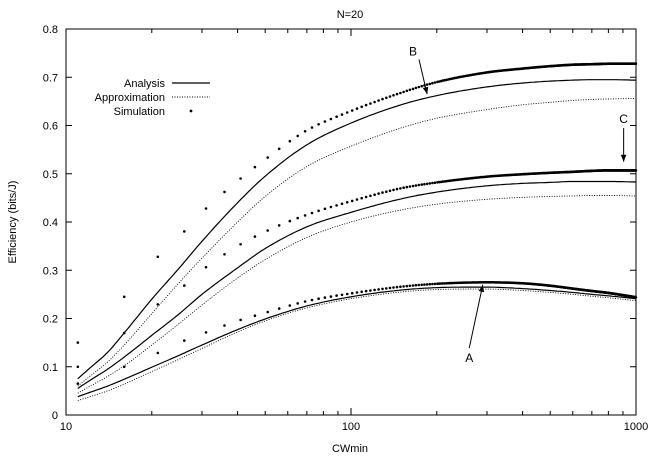  What do you see at coordinates (350, 15) in the screenshot?
I see `chart-title: N=20` at bounding box center [350, 15].